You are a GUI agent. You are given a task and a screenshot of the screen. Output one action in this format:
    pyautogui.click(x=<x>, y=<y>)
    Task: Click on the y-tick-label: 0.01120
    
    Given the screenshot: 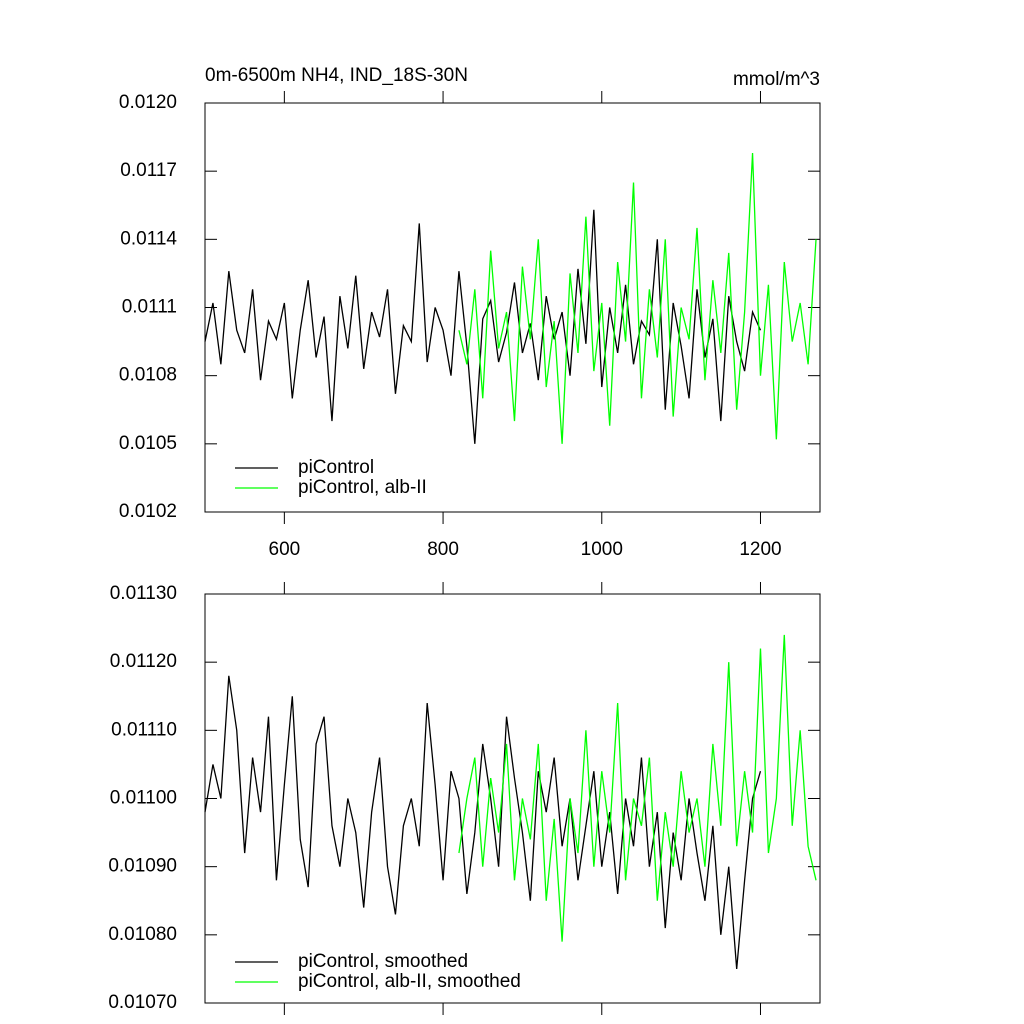 What is the action you would take?
    pyautogui.click(x=143, y=661)
    